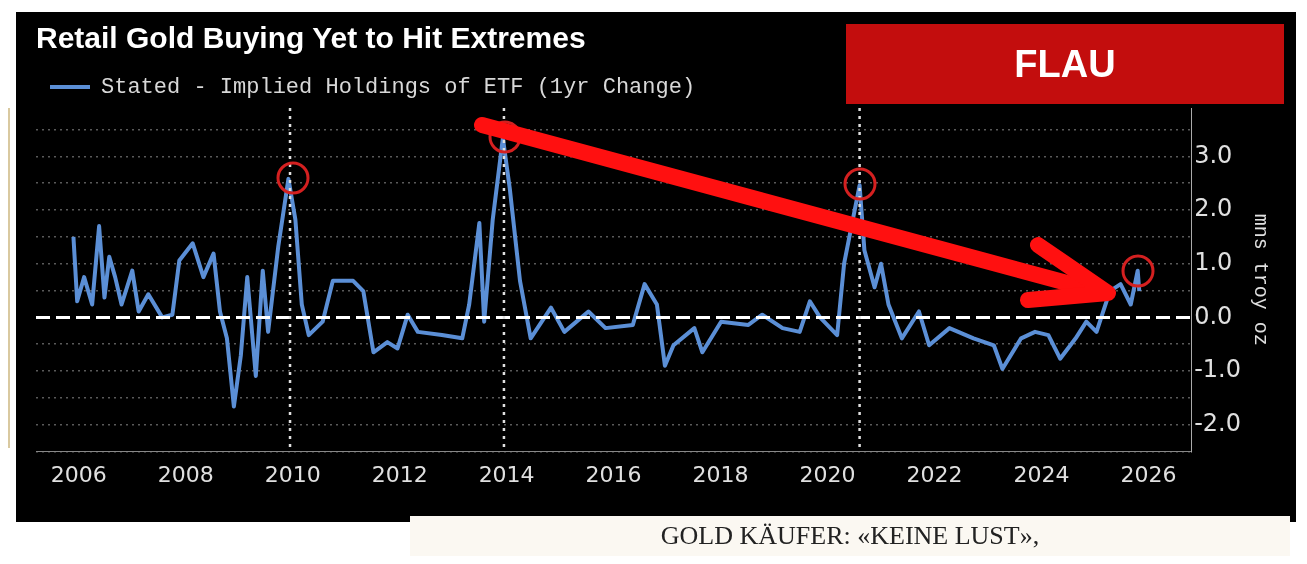  Describe the element at coordinates (1213, 154) in the screenshot. I see `y-tick-label: 3.0` at that location.